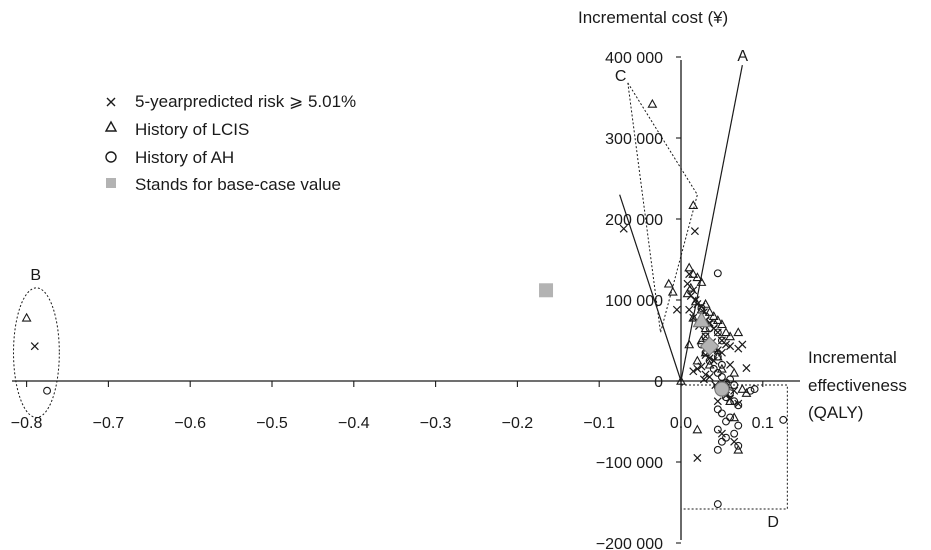 This screenshot has width=931, height=550. What do you see at coordinates (629, 543) in the screenshot?
I see `y-tick-label: −200 000` at bounding box center [629, 543].